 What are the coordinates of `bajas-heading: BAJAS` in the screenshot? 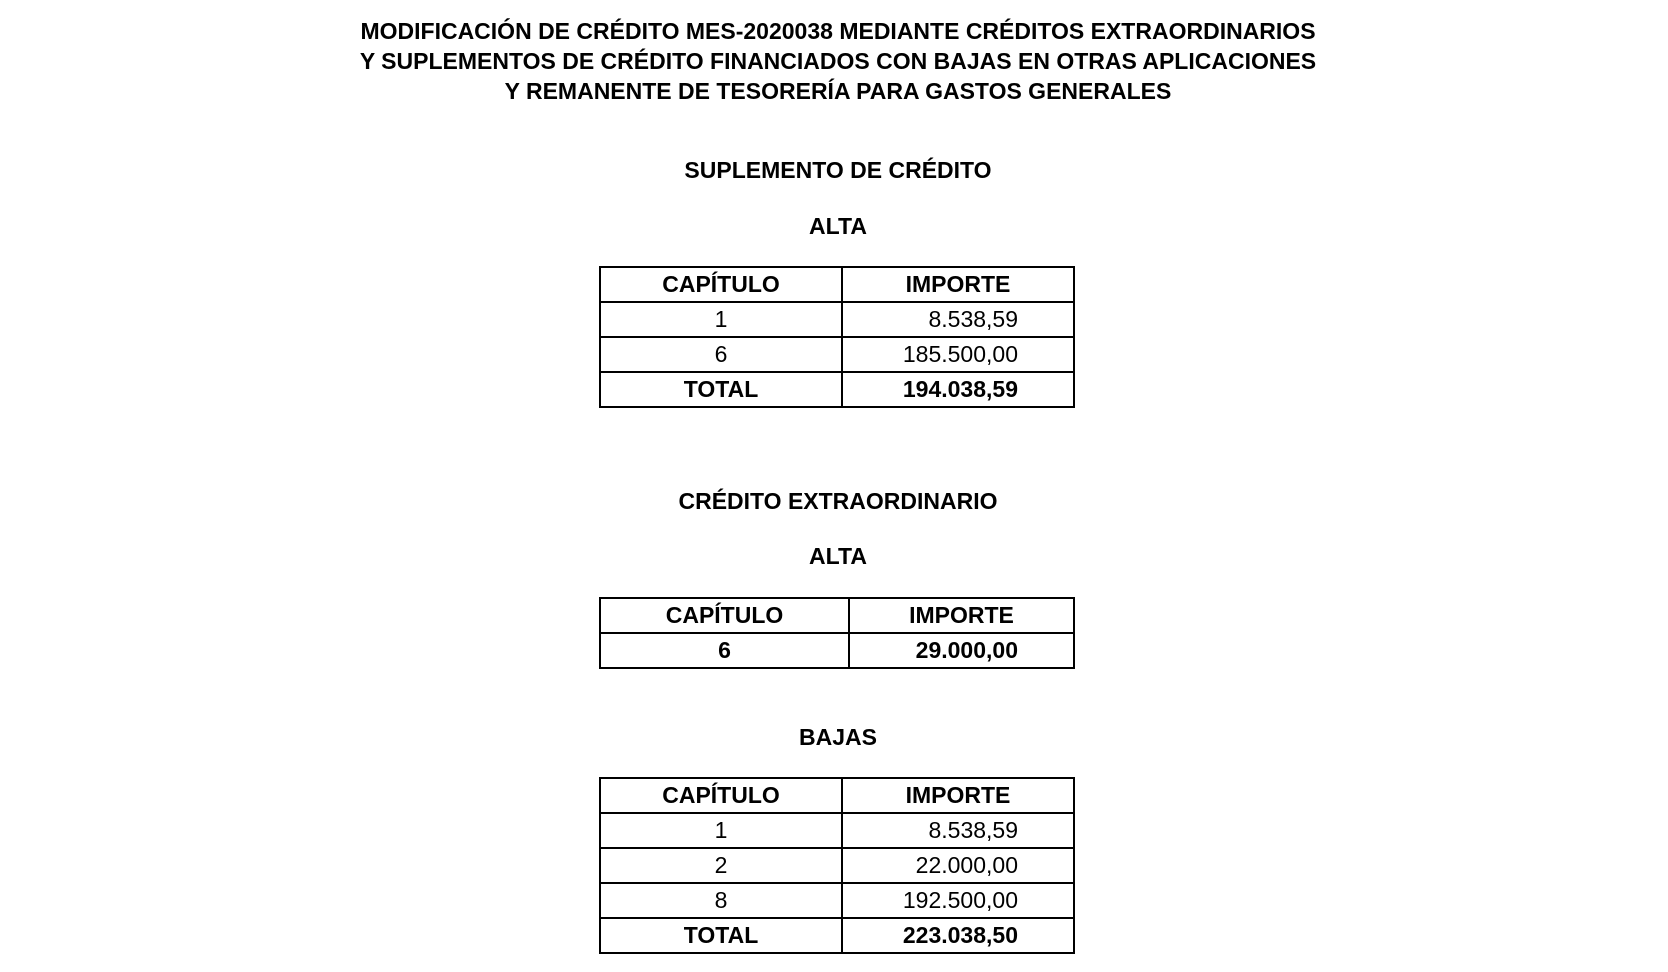 It's located at (838, 737).